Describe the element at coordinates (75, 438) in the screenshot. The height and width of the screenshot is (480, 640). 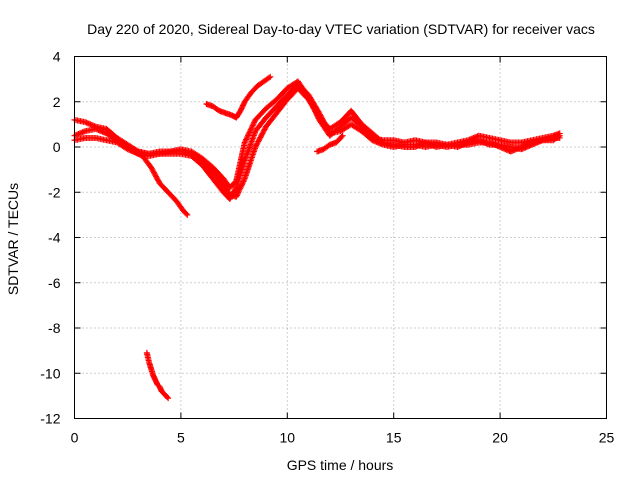
I see `x-tick-label: 0` at that location.